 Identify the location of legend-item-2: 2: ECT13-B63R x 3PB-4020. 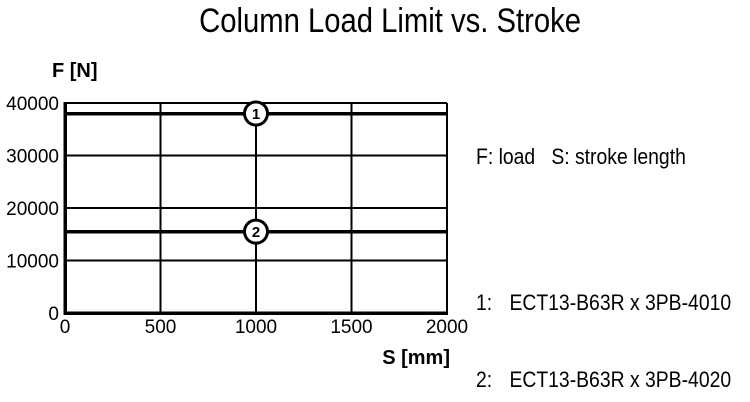
(603, 379).